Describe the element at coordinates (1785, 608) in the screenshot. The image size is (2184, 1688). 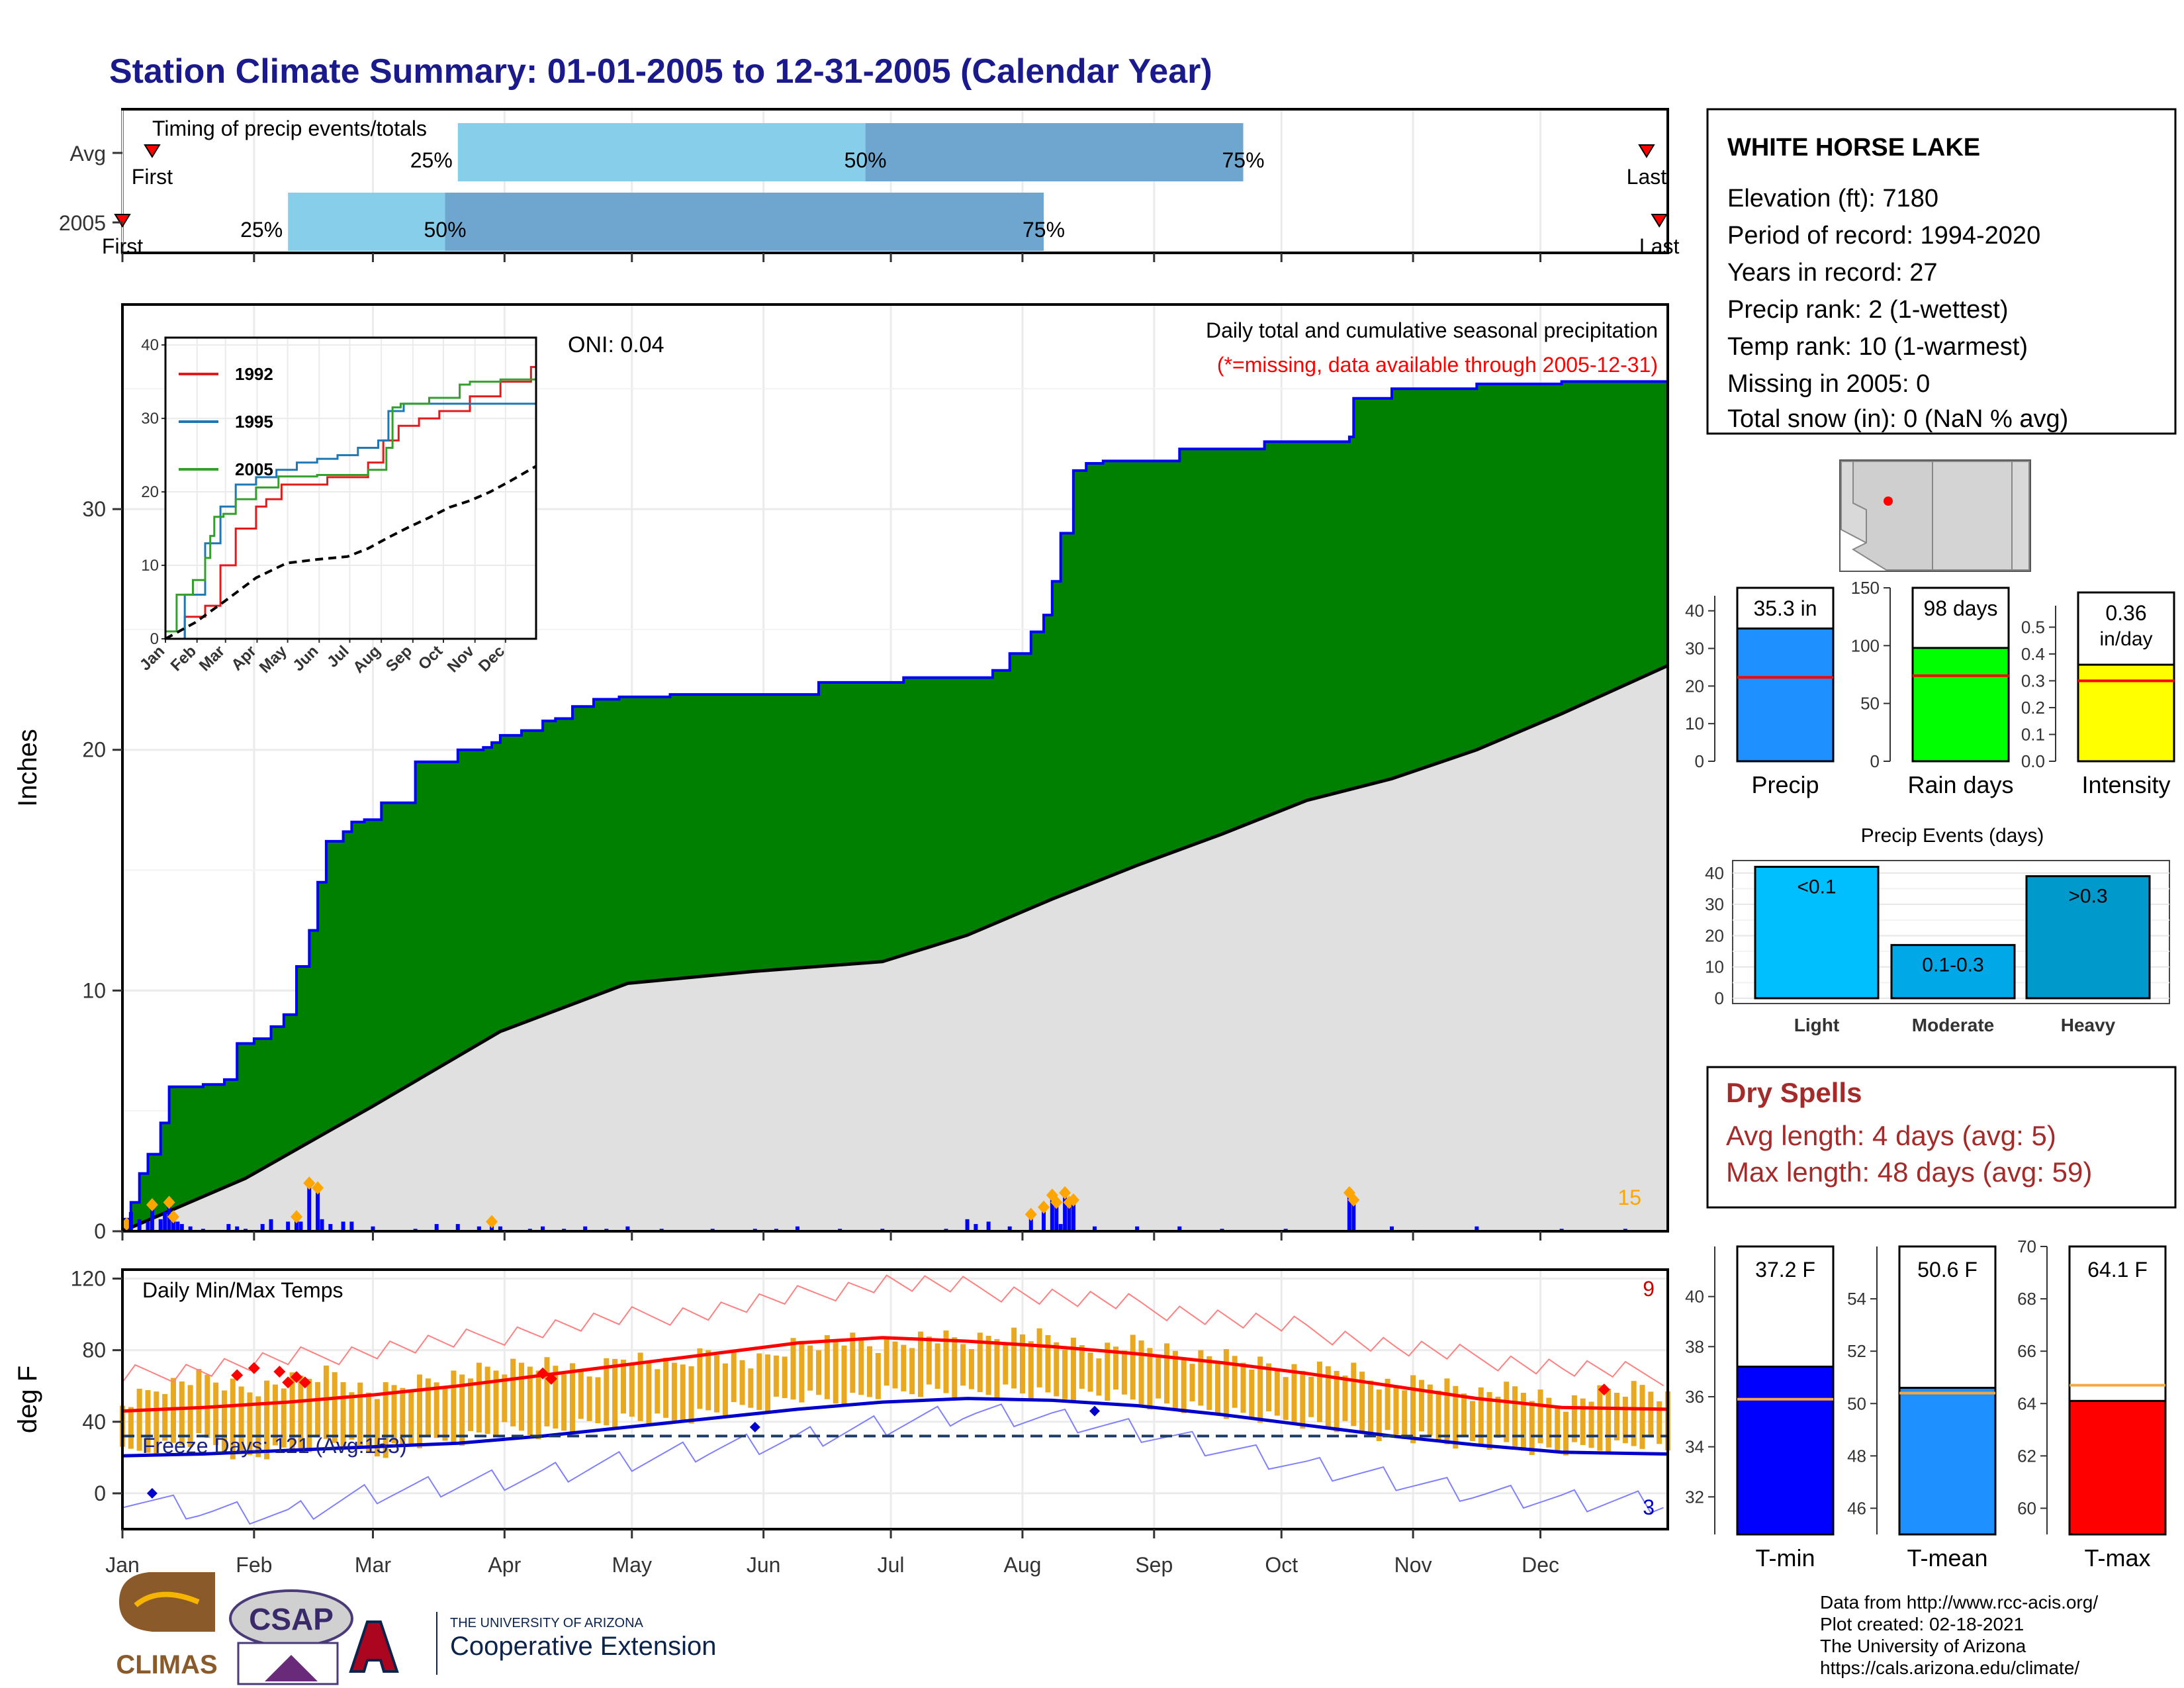
I see `summary-bar-value-label: 35.3 in` at that location.